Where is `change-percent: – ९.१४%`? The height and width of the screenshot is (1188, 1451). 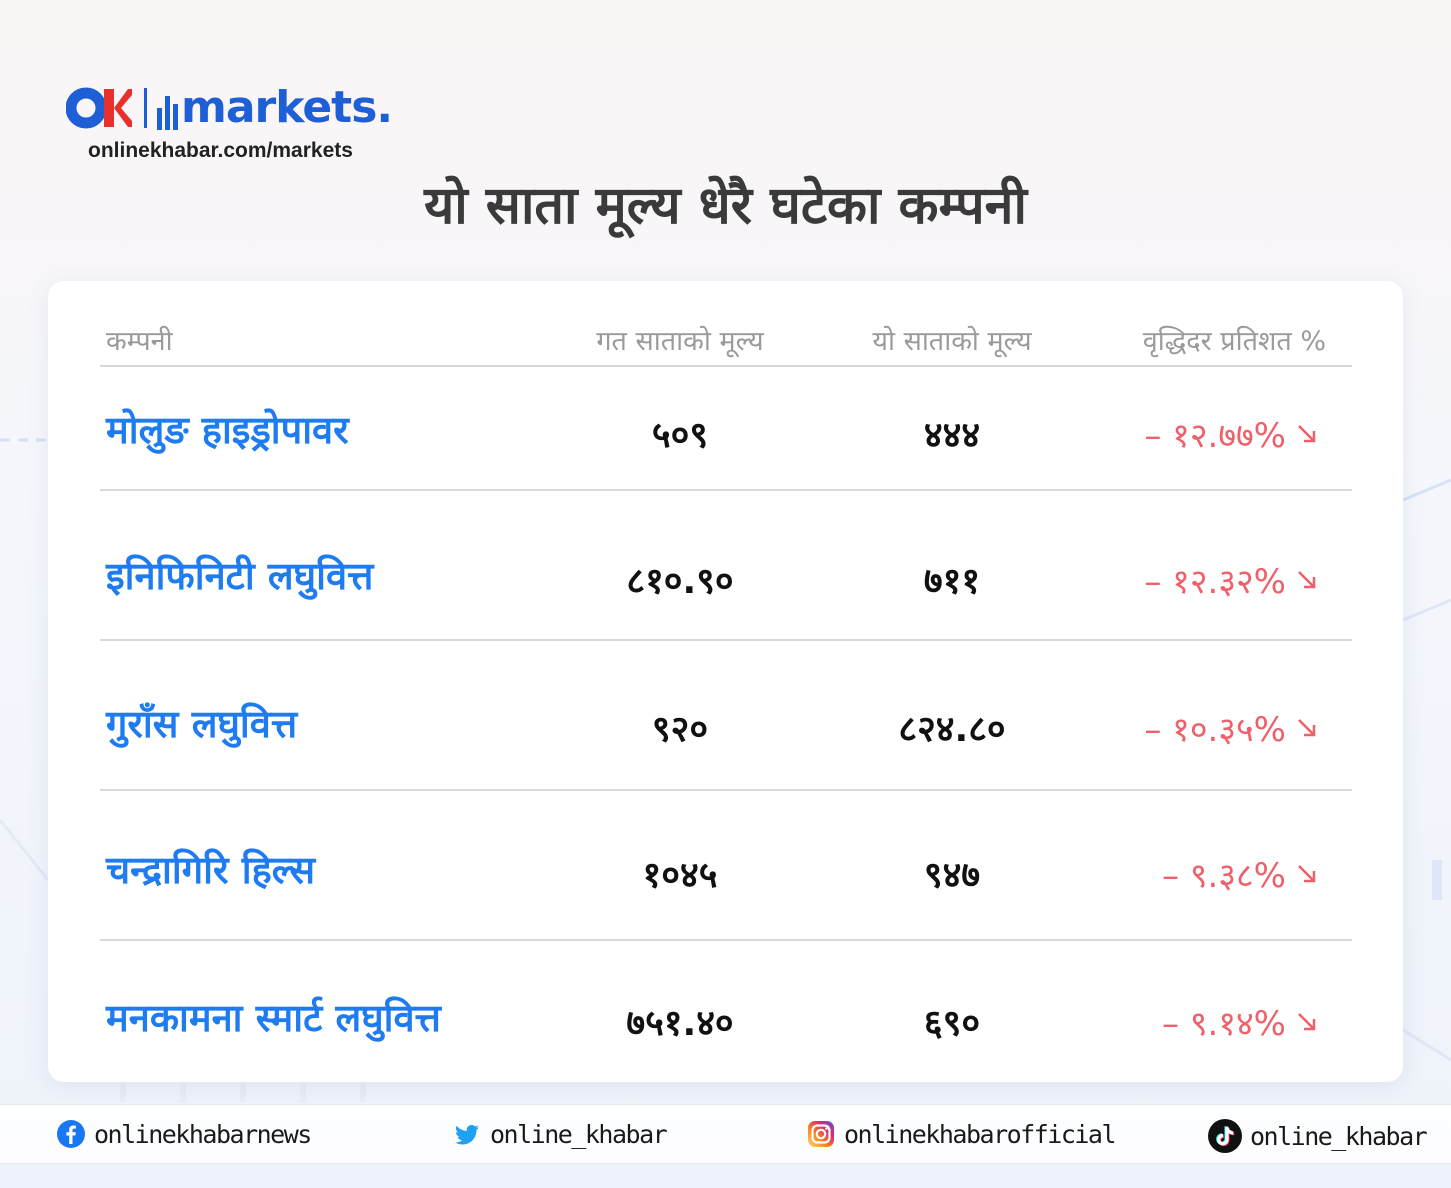 change-percent: – ९.१४% is located at coordinates (1240, 1022).